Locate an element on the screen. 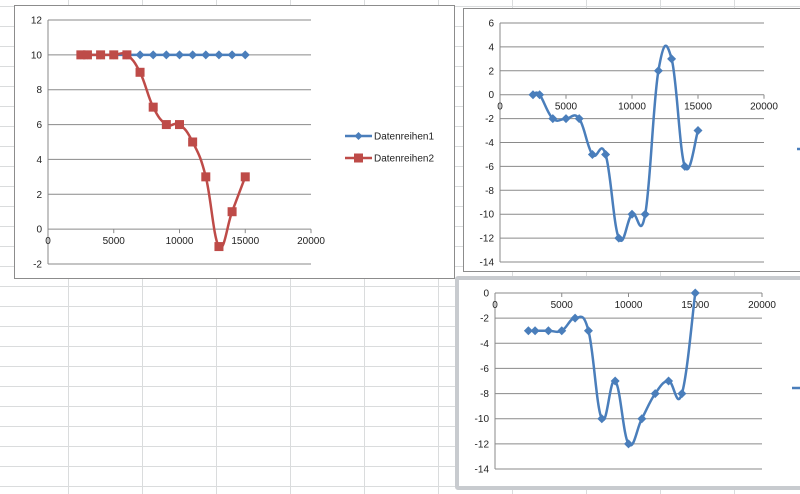 The width and height of the screenshot is (800, 494). x-tick-label: 15000 is located at coordinates (695, 305).